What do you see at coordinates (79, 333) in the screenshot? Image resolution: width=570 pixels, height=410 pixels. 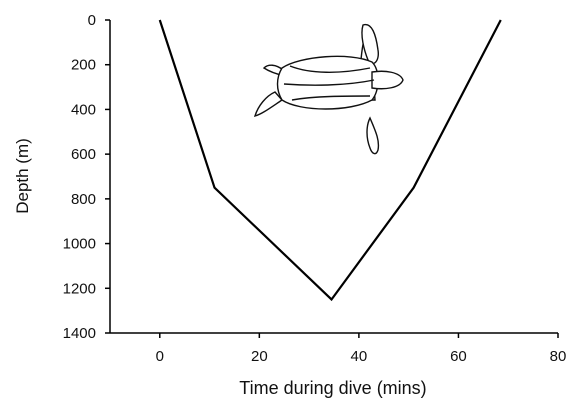 I see `y-tick-label: 1400` at bounding box center [79, 333].